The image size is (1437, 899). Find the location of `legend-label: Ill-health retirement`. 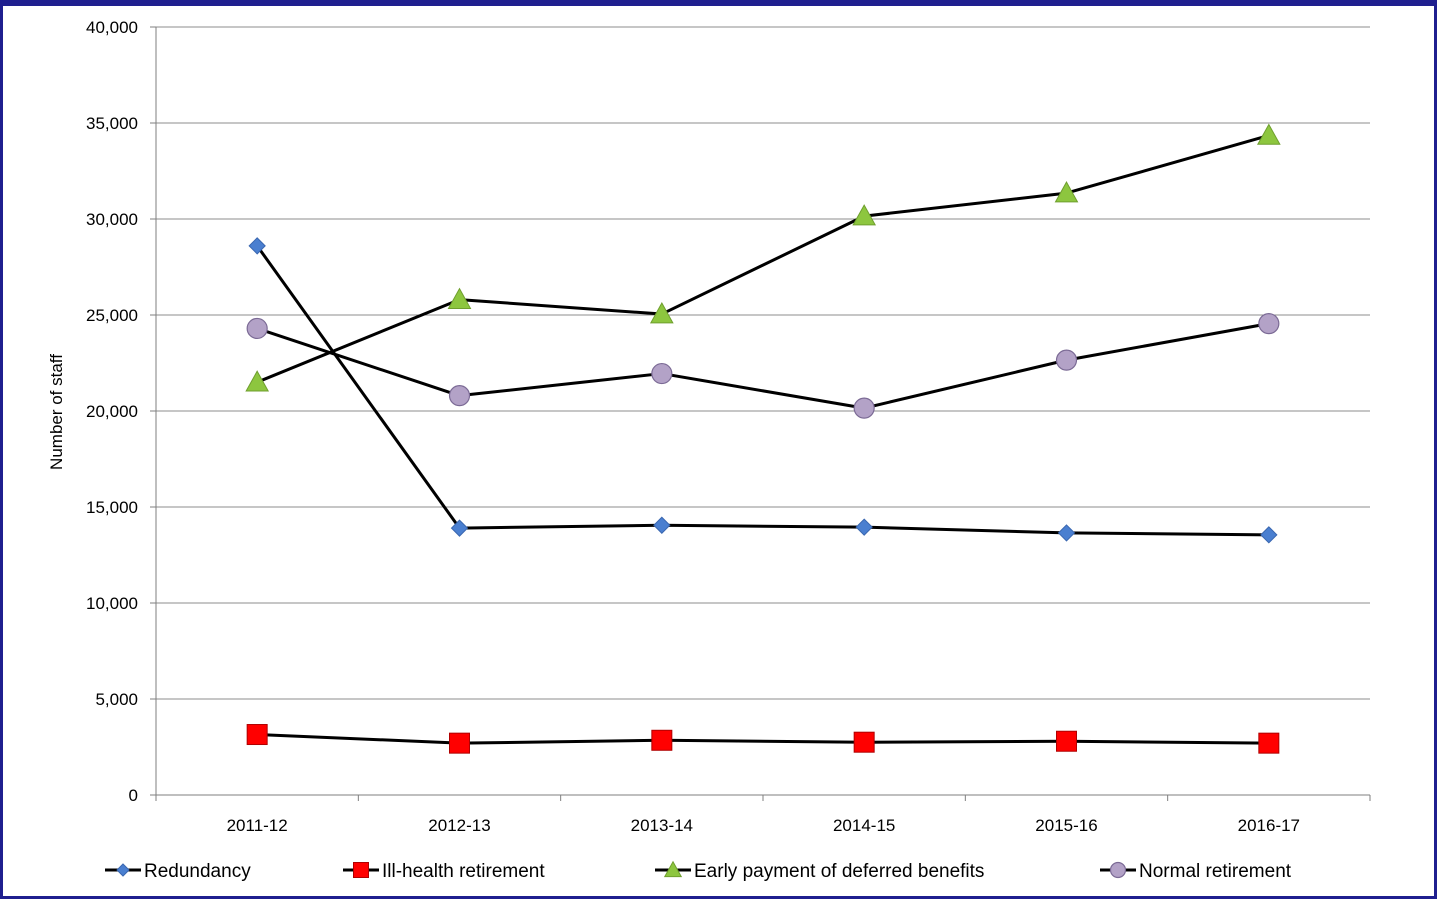

legend-label: Ill-health retirement is located at coordinates (463, 871).